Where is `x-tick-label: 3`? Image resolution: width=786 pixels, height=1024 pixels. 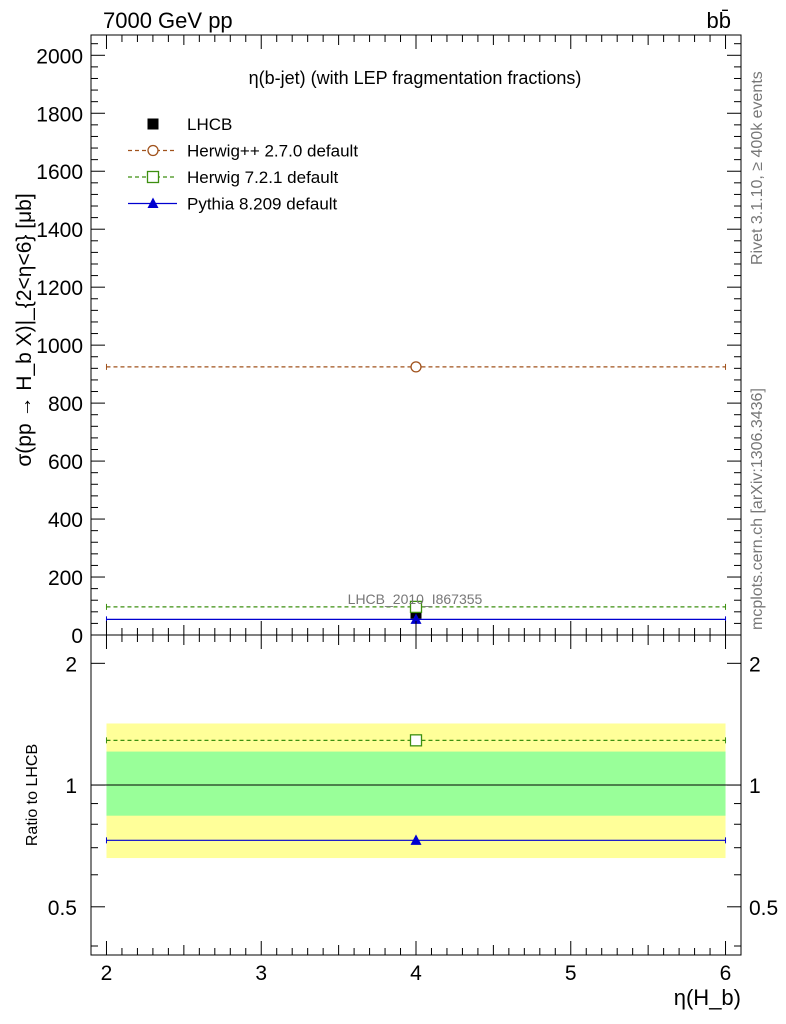
x-tick-label: 3 is located at coordinates (261, 973).